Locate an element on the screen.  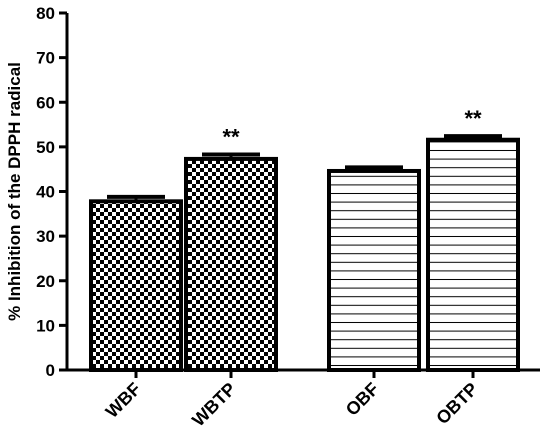
x-category-label: WBF is located at coordinates (123, 400).